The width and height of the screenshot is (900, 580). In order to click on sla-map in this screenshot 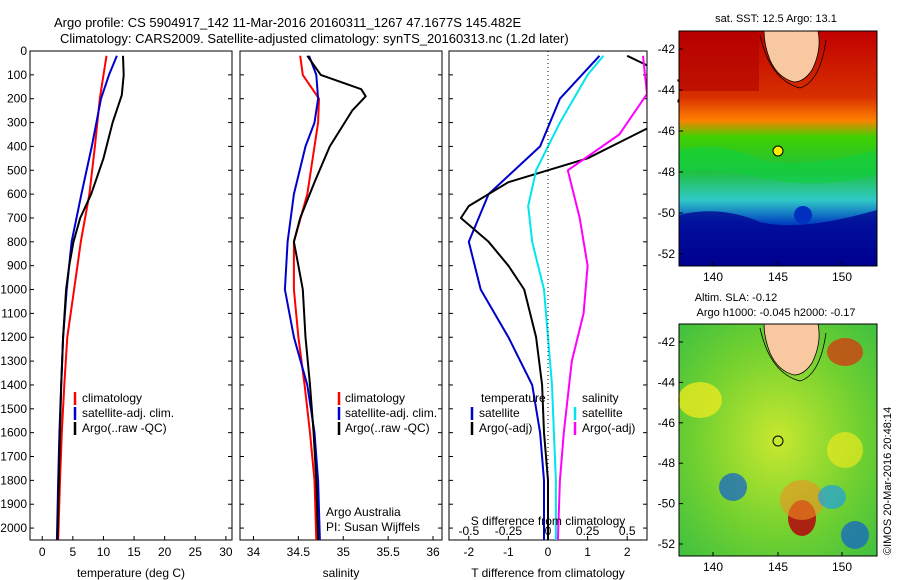, I will do `click(778, 440)`.